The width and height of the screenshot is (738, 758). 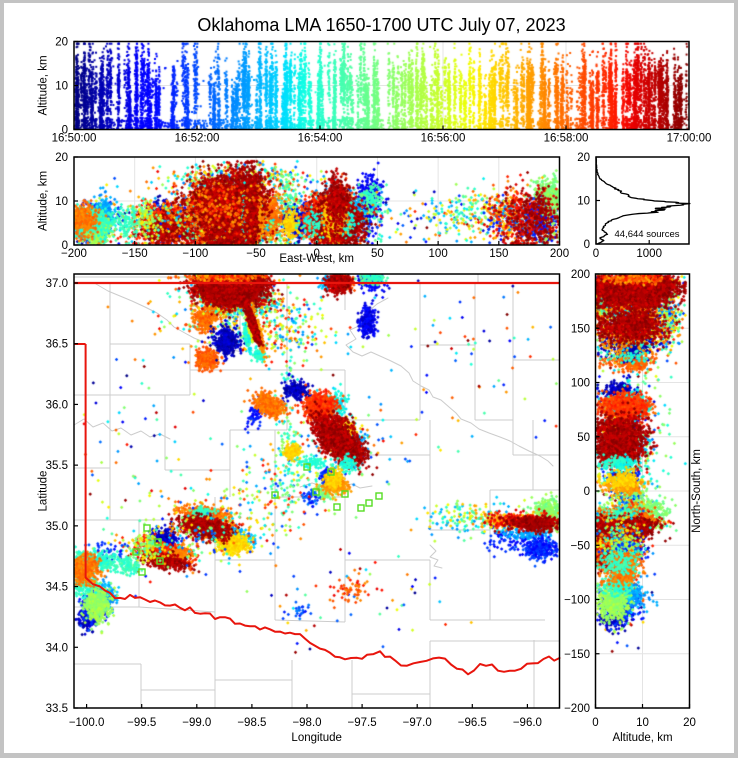 I want to click on svg-text: −97.0, so click(x=417, y=723).